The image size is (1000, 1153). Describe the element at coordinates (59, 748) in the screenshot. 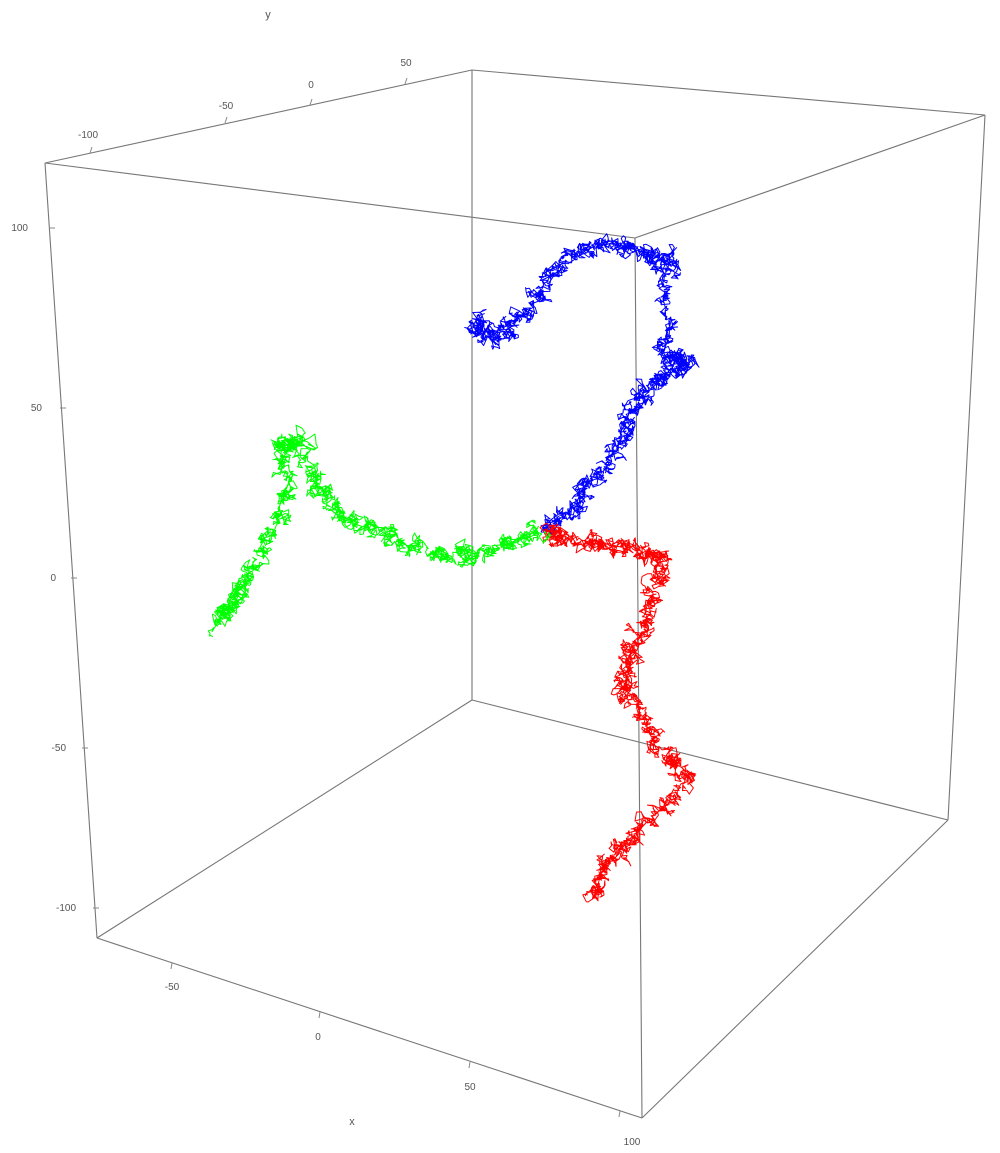

I see `z-tick-label: -50` at that location.